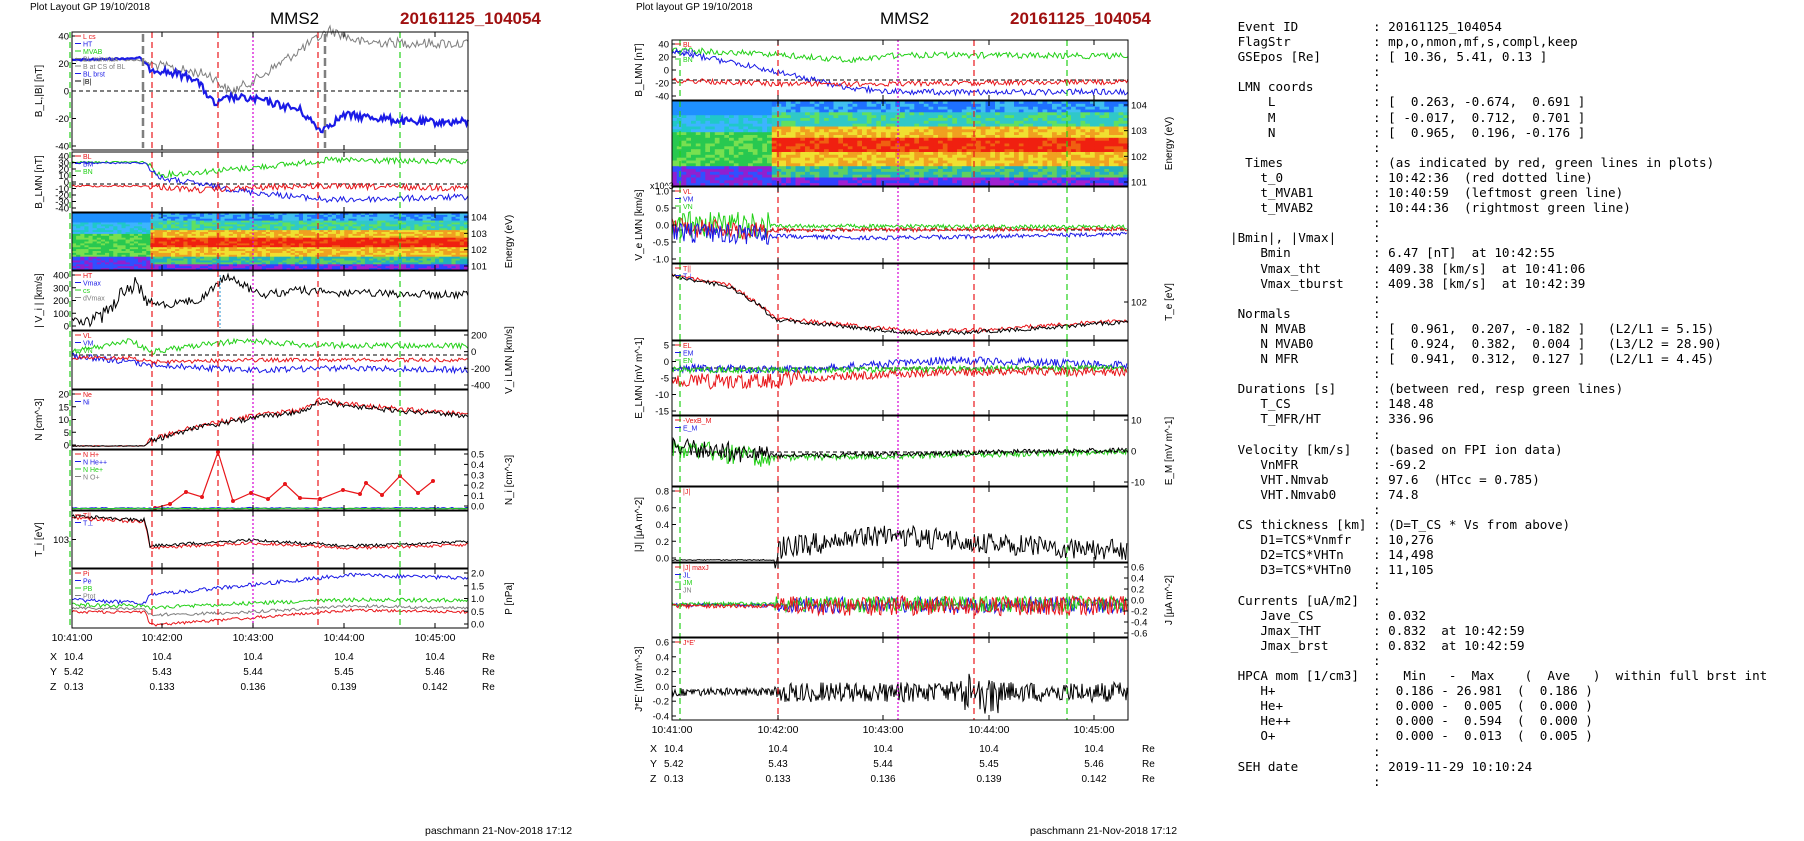 The image size is (1804, 841). I want to click on y-tick-label: -10, so click(62, 189).